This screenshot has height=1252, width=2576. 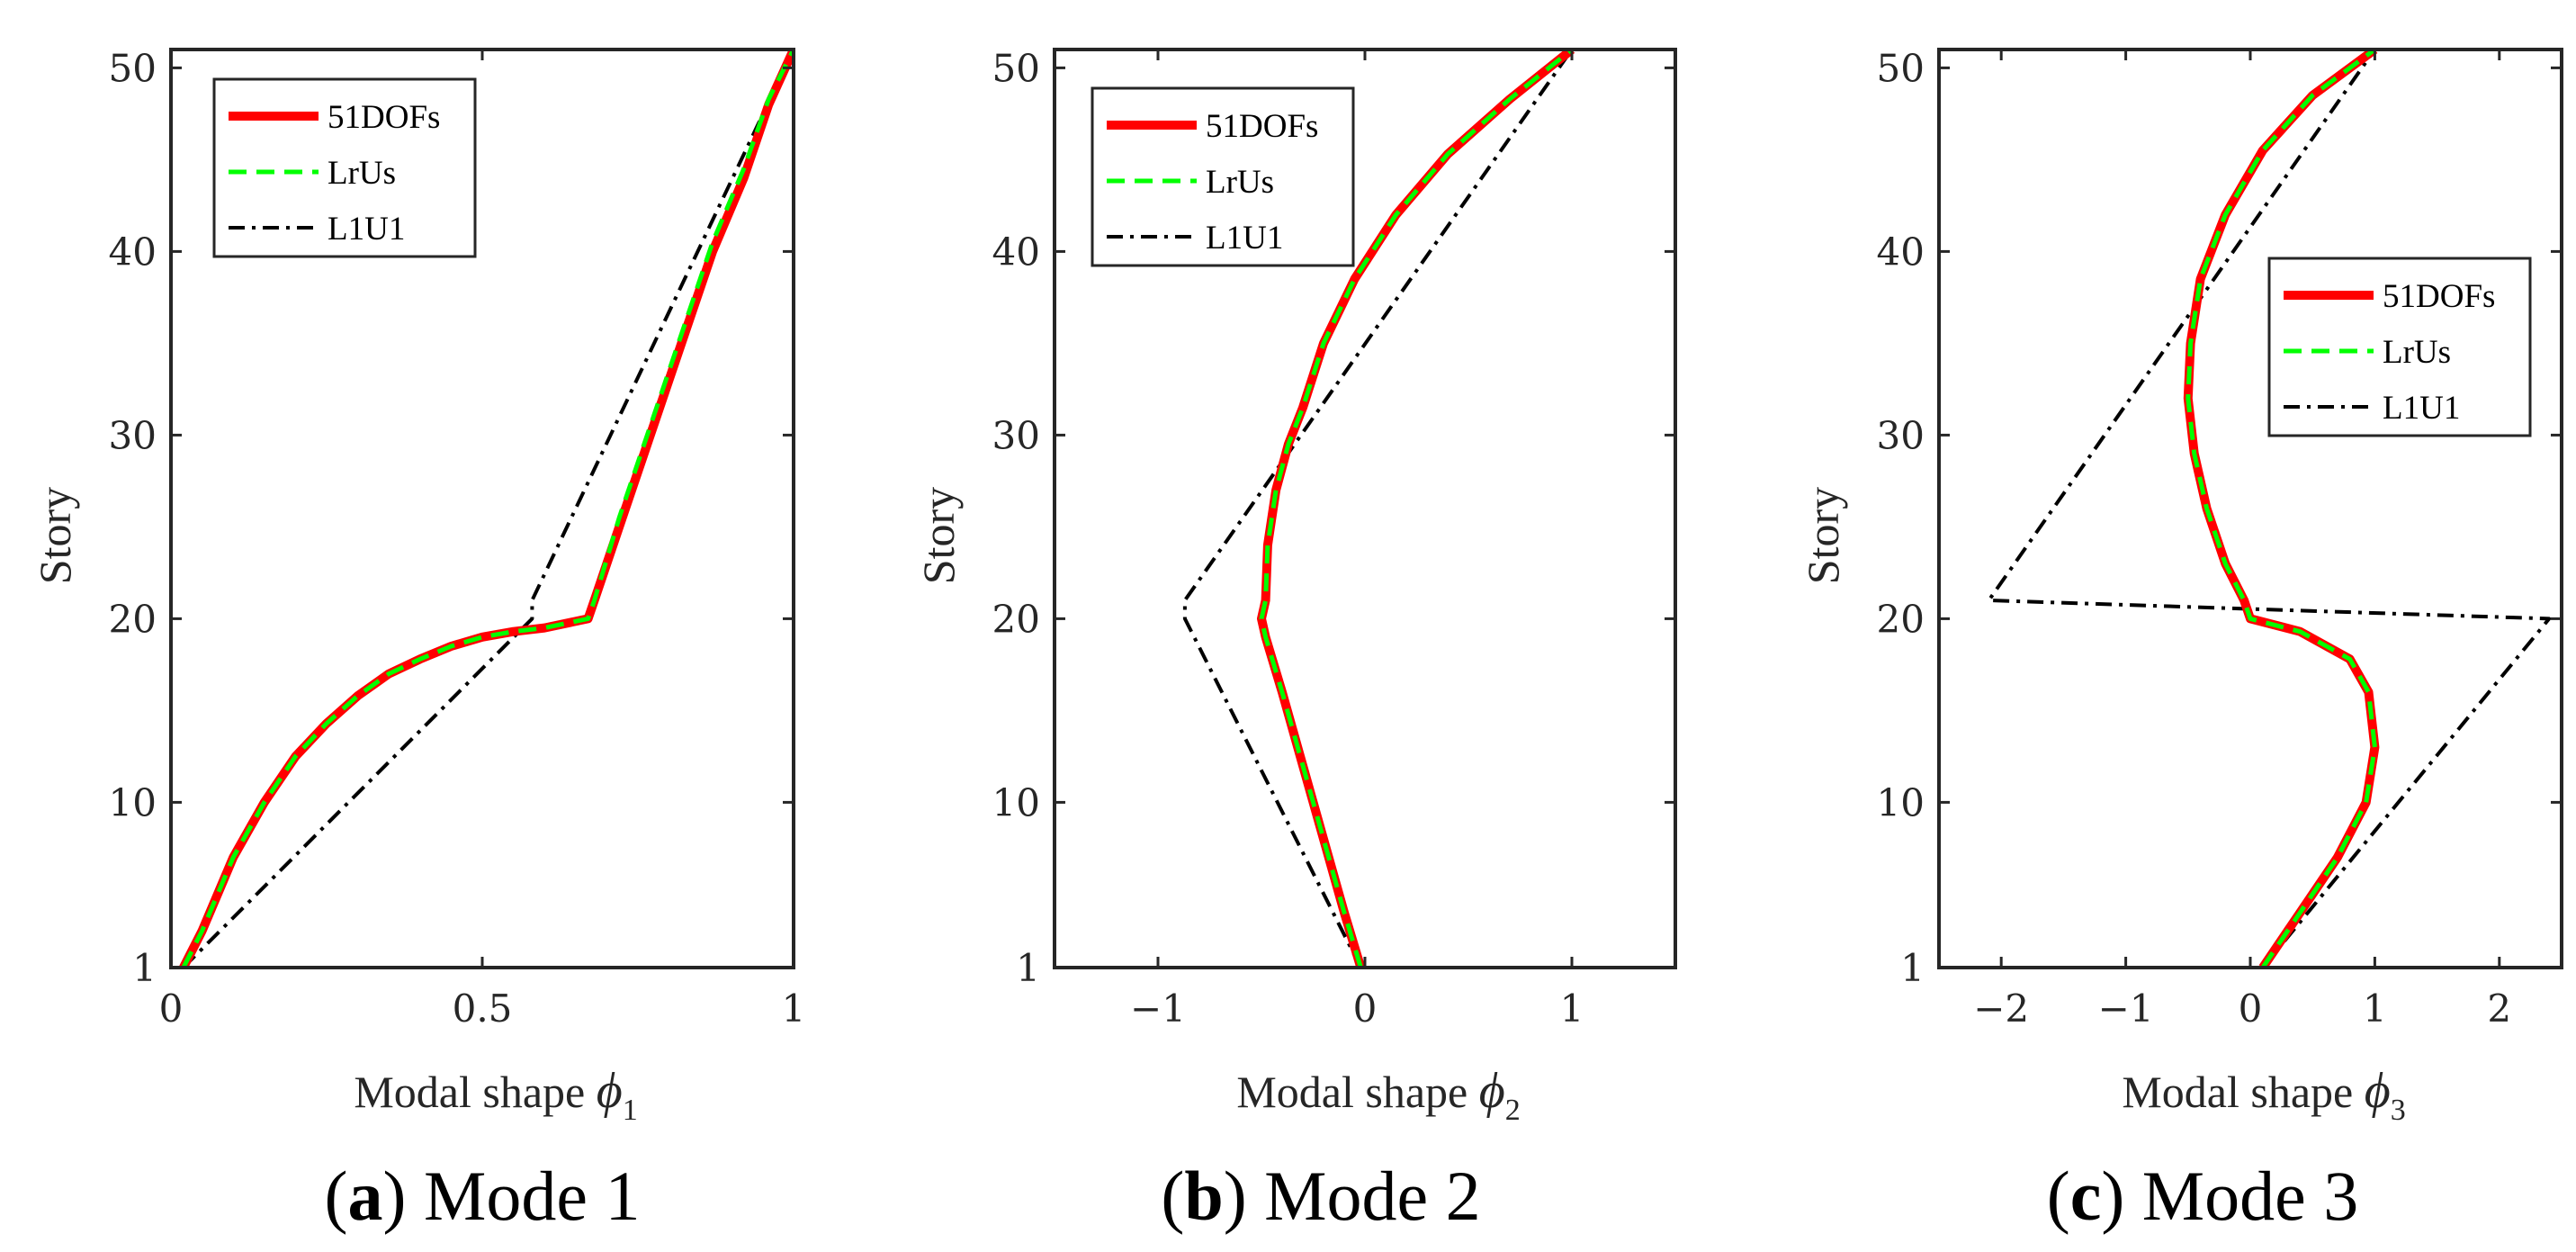 What do you see at coordinates (2499, 1008) in the screenshot?
I see `x-tick-label: 2` at bounding box center [2499, 1008].